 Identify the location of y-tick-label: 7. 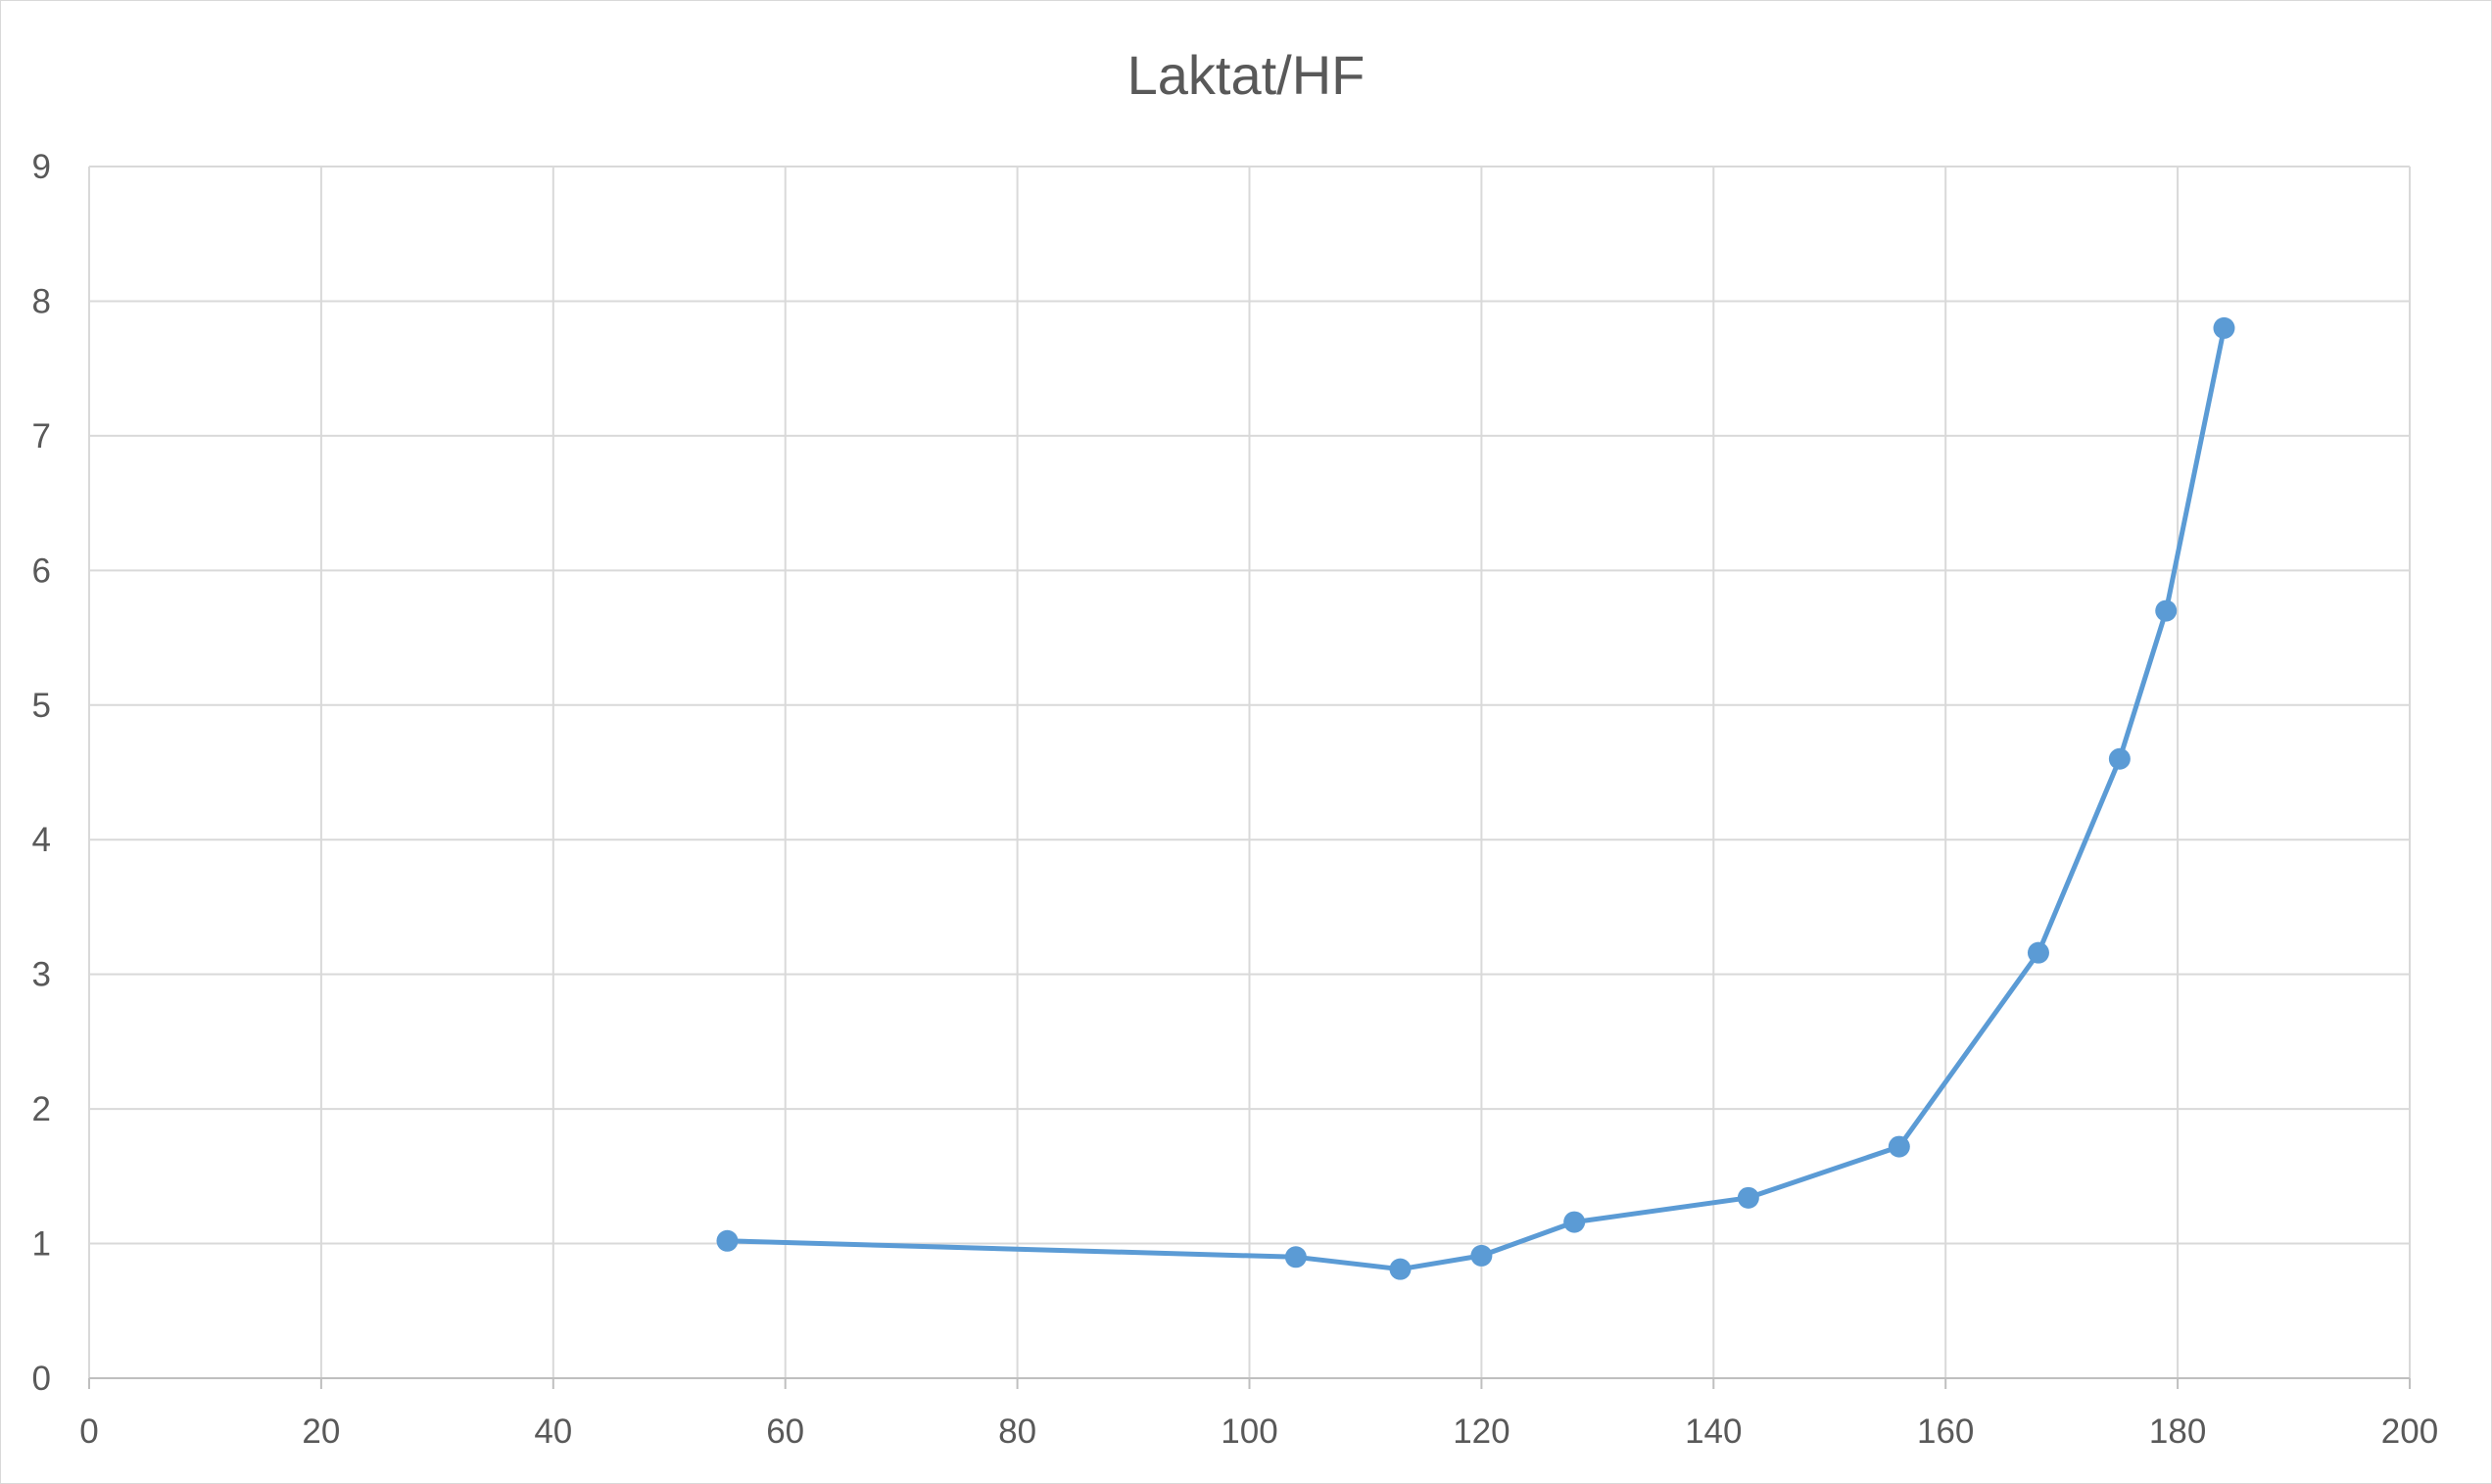
(41, 436).